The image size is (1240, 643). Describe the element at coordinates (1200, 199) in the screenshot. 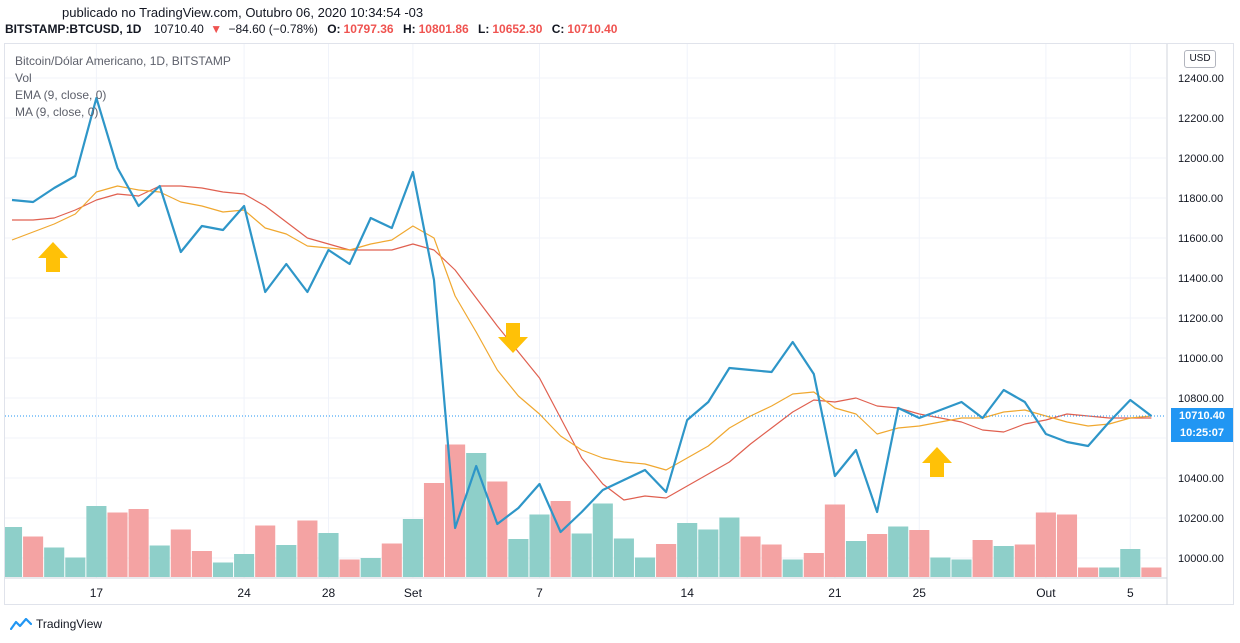

I see `y-tick-label: 11800.00` at that location.